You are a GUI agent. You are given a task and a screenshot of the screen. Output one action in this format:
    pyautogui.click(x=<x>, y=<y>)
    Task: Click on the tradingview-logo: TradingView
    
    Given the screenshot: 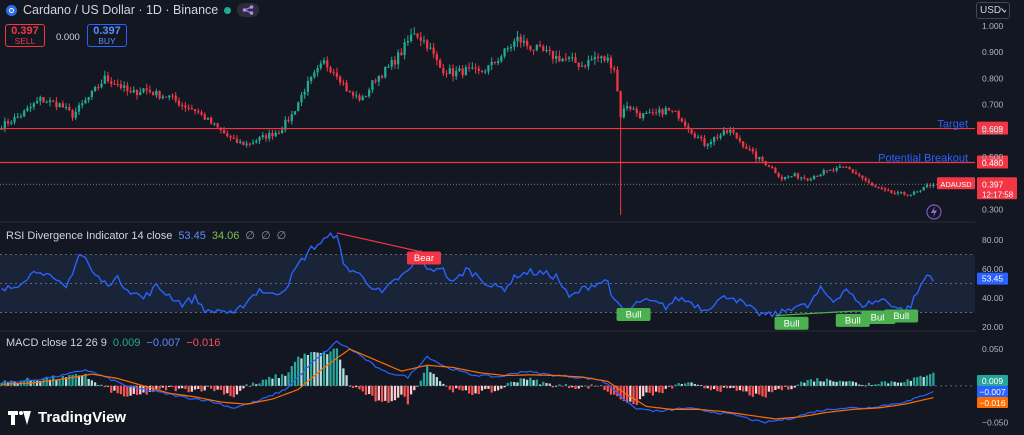 What is the action you would take?
    pyautogui.click(x=67, y=417)
    